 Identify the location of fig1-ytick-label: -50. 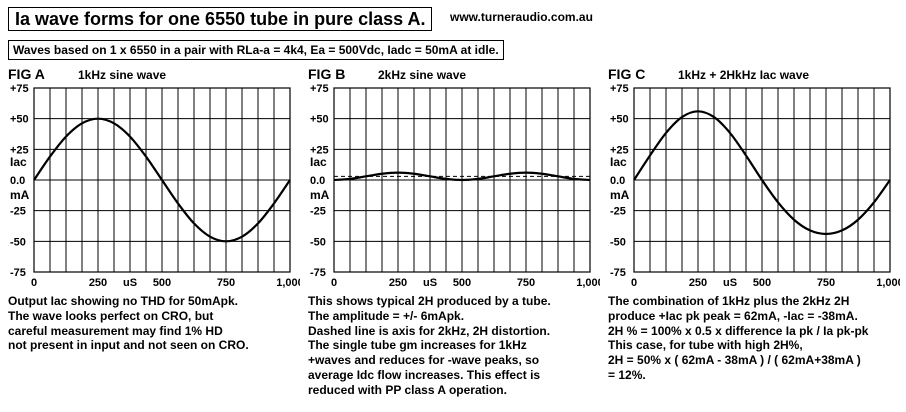
(318, 242).